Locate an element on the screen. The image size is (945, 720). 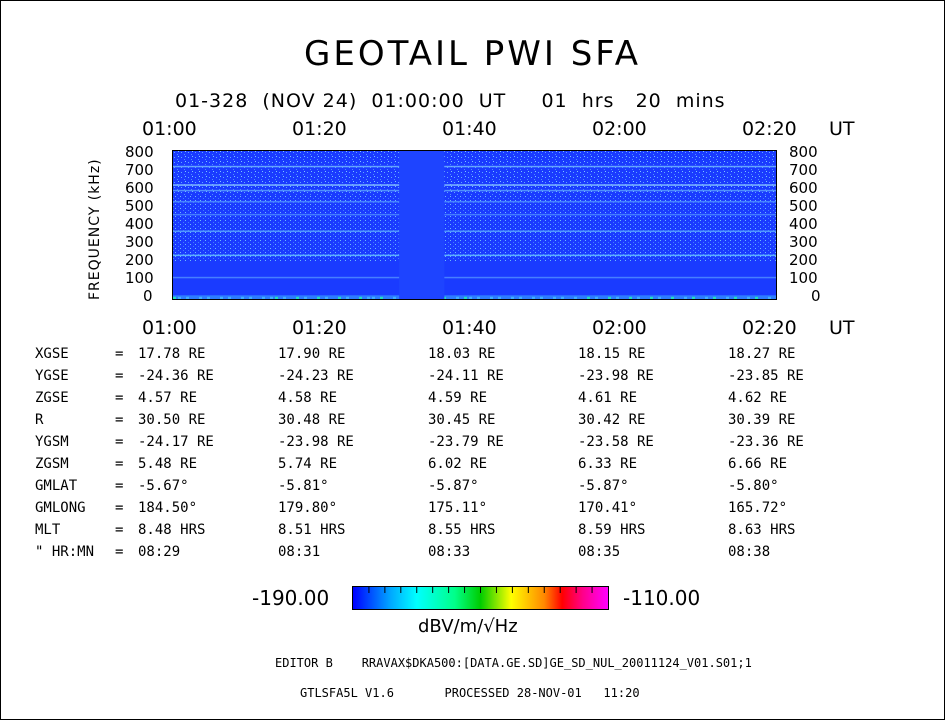
top-ut-label: UT is located at coordinates (842, 129).